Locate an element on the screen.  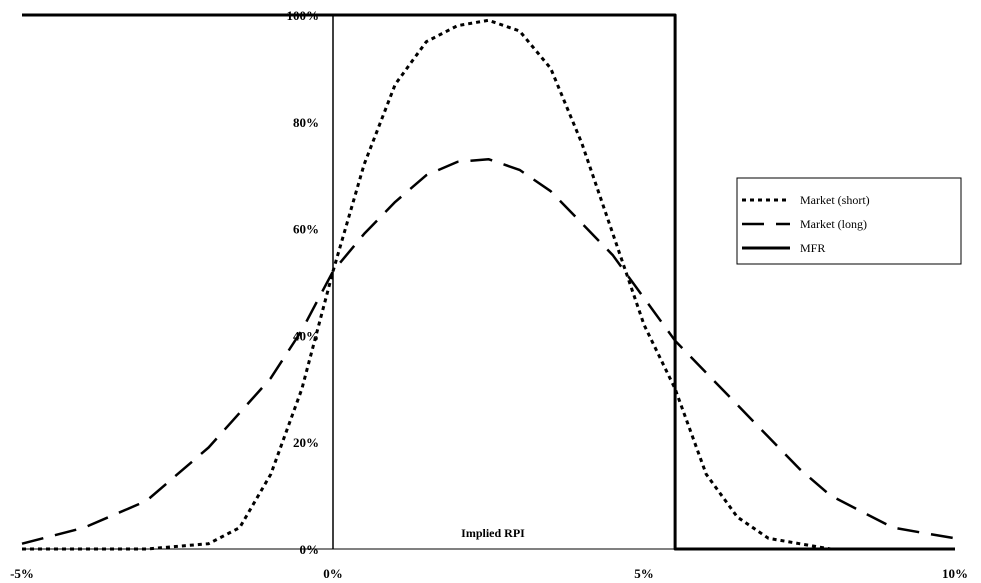
y-tick-label: 60% is located at coordinates (306, 229).